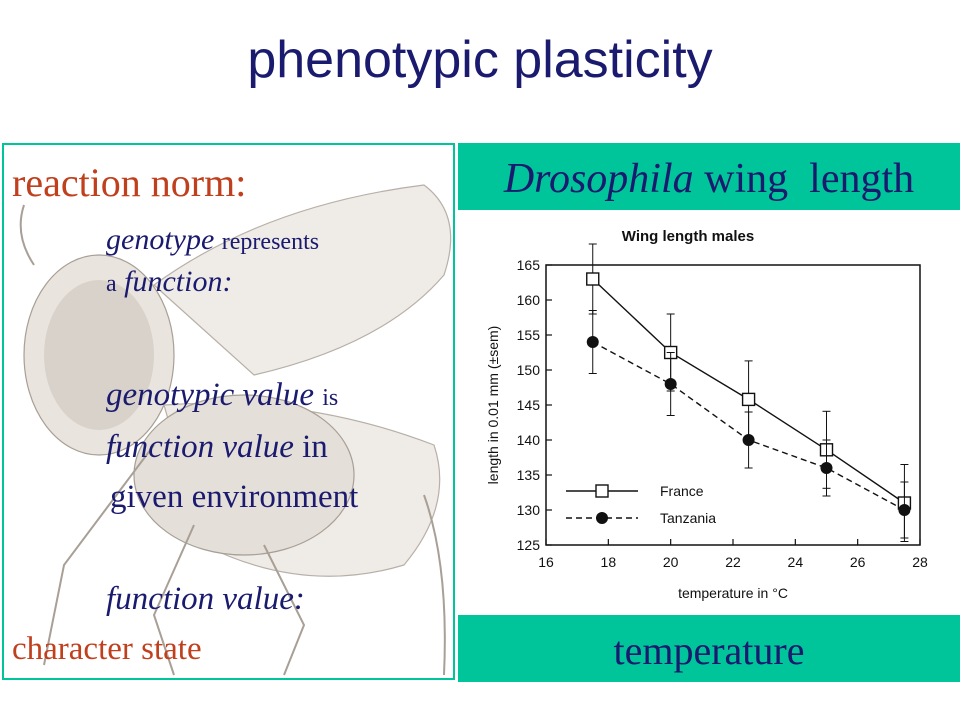 Image resolution: width=960 pixels, height=720 pixels. What do you see at coordinates (733, 562) in the screenshot?
I see `x-tick-label: 22` at bounding box center [733, 562].